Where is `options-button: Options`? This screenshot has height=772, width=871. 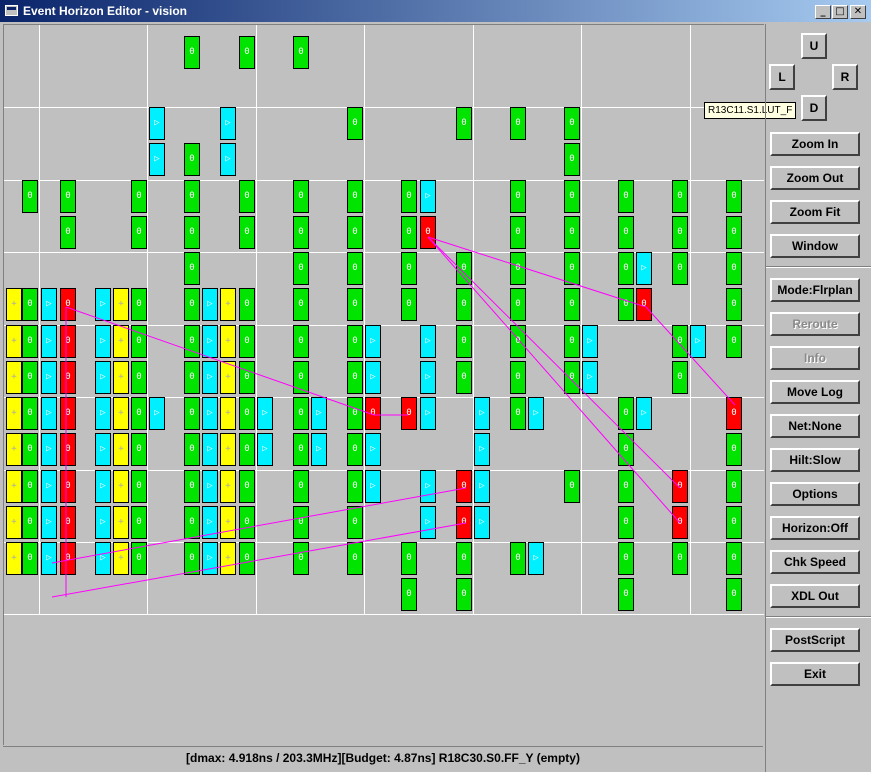 options-button: Options is located at coordinates (815, 494).